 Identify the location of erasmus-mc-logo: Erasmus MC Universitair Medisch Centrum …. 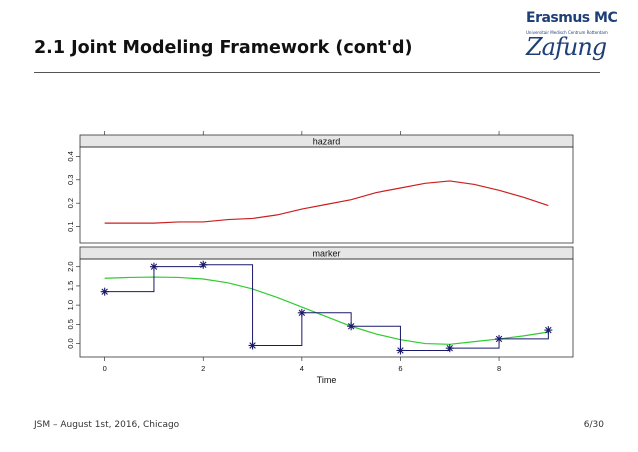
(565, 40).